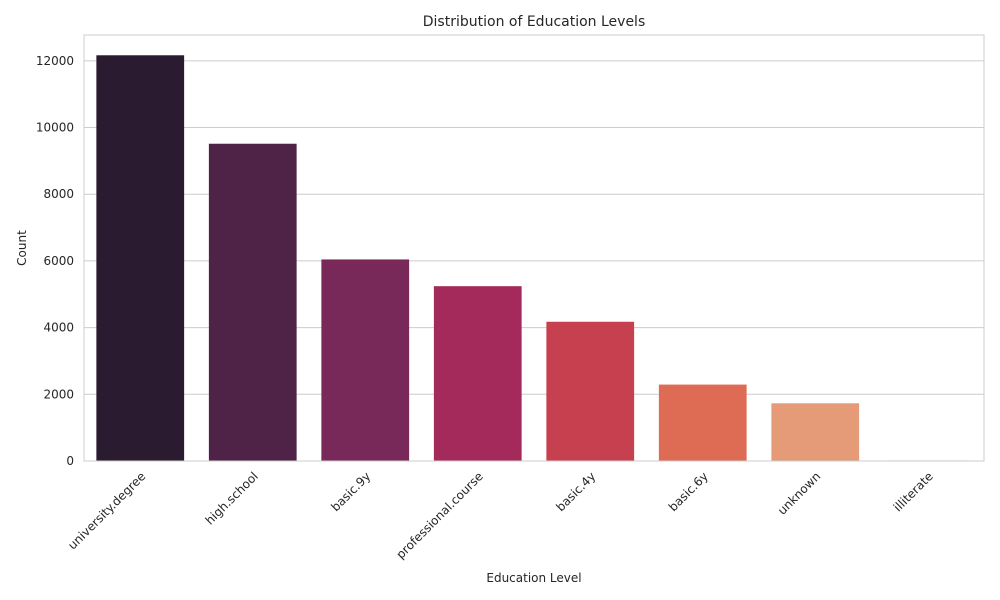 This screenshot has height=600, width=1000. What do you see at coordinates (477, 373) in the screenshot?
I see `bar-professional-course` at bounding box center [477, 373].